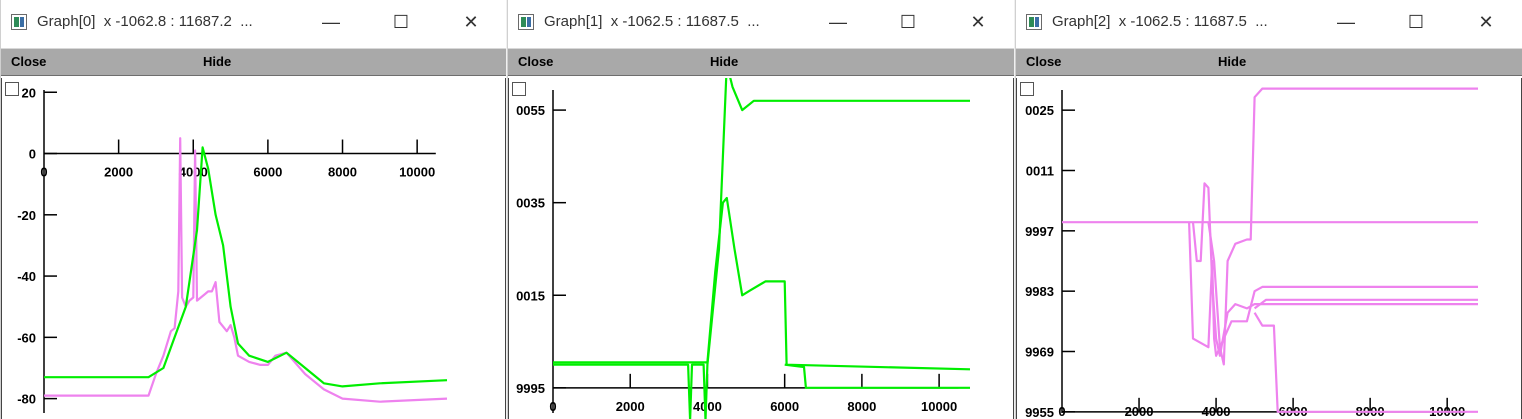 The image size is (1522, 419). I want to click on y-tick: 0055, so click(541, 110).